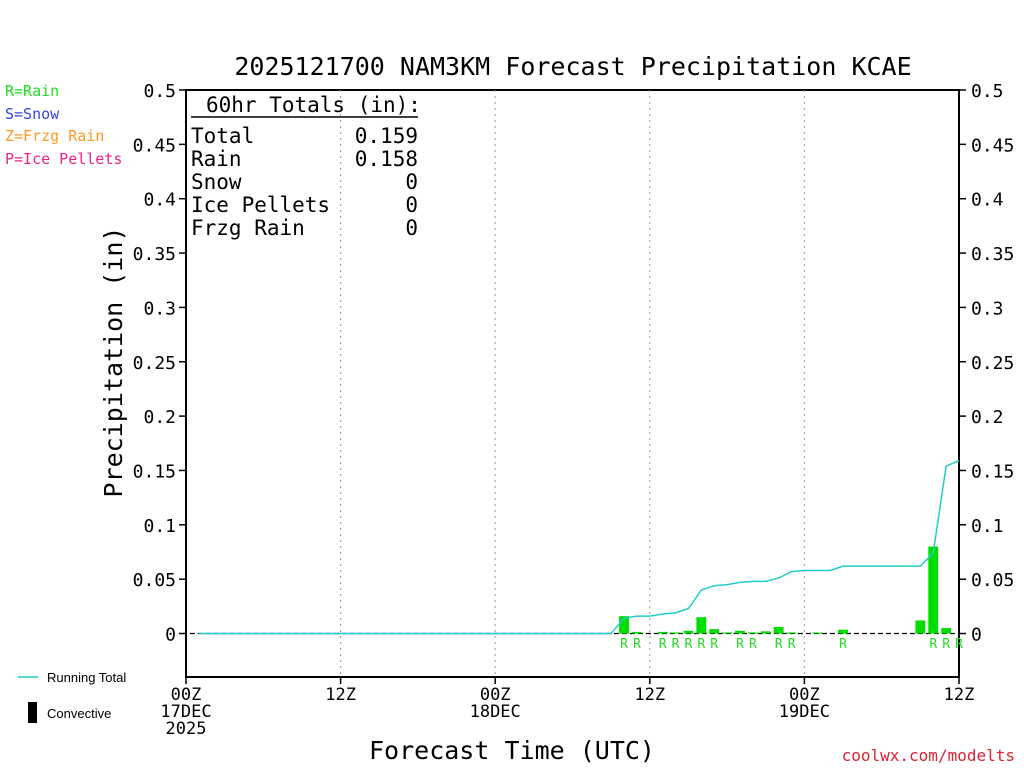 The image size is (1024, 768). Describe the element at coordinates (185, 712) in the screenshot. I see `x-tick-label: 17DEC` at that location.